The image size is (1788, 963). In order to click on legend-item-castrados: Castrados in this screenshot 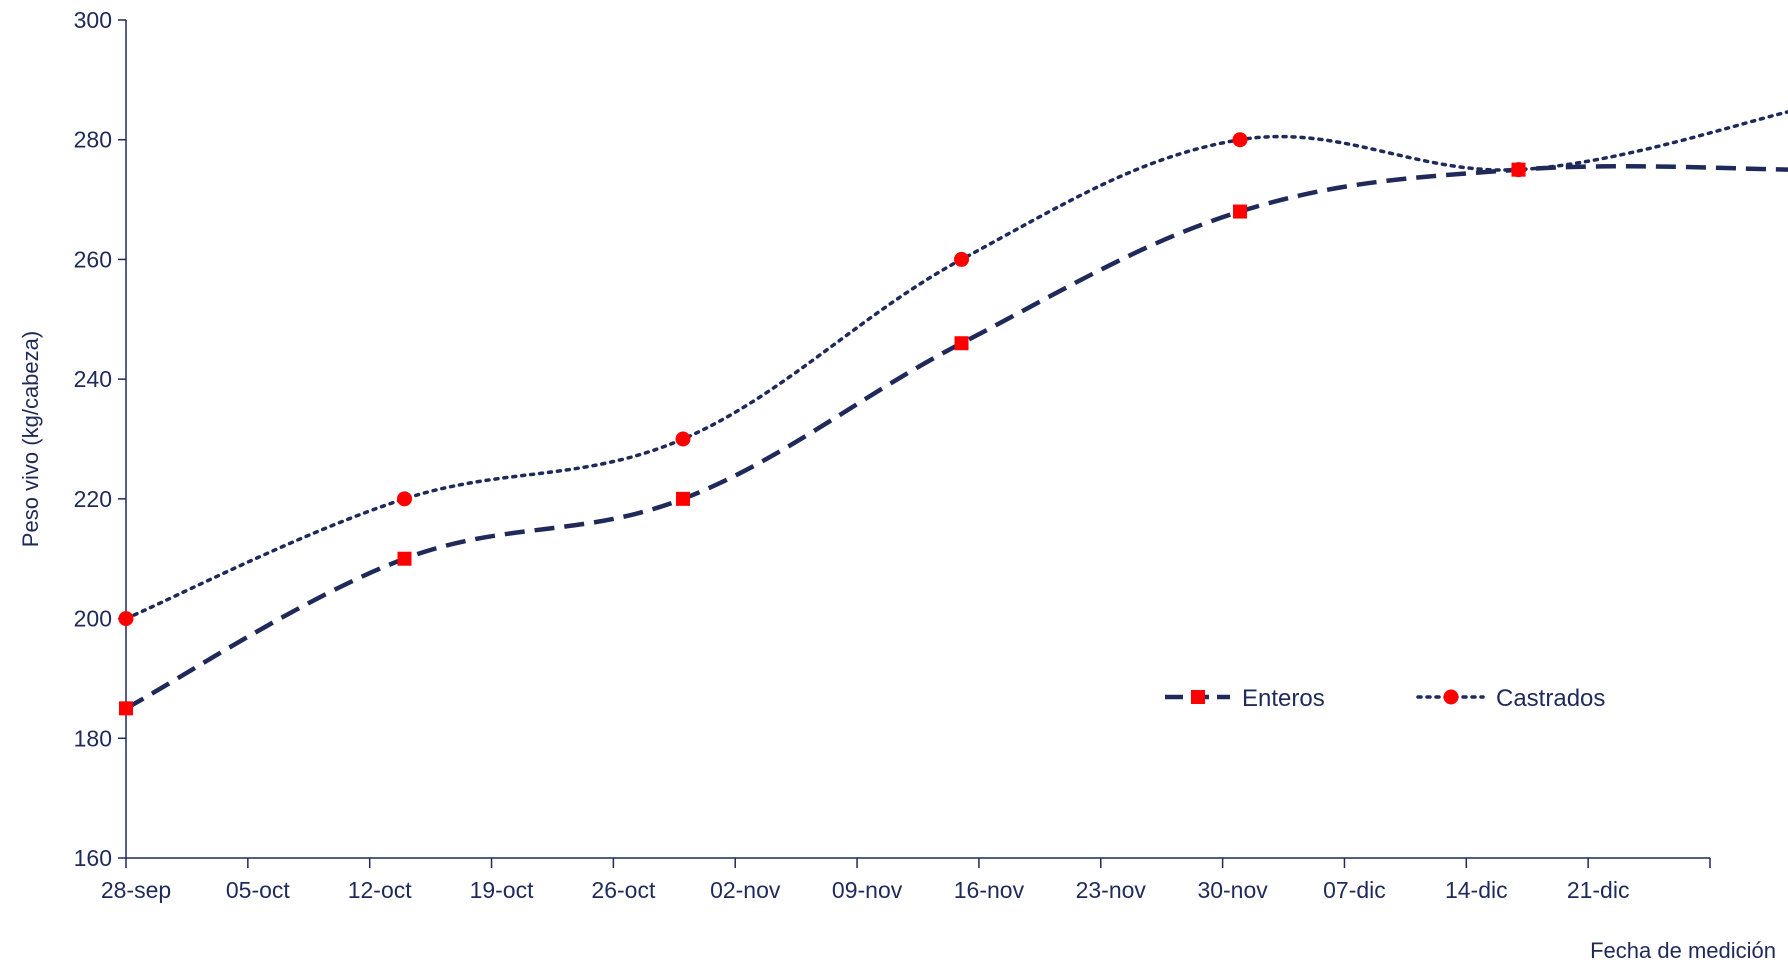, I will do `click(1510, 698)`.